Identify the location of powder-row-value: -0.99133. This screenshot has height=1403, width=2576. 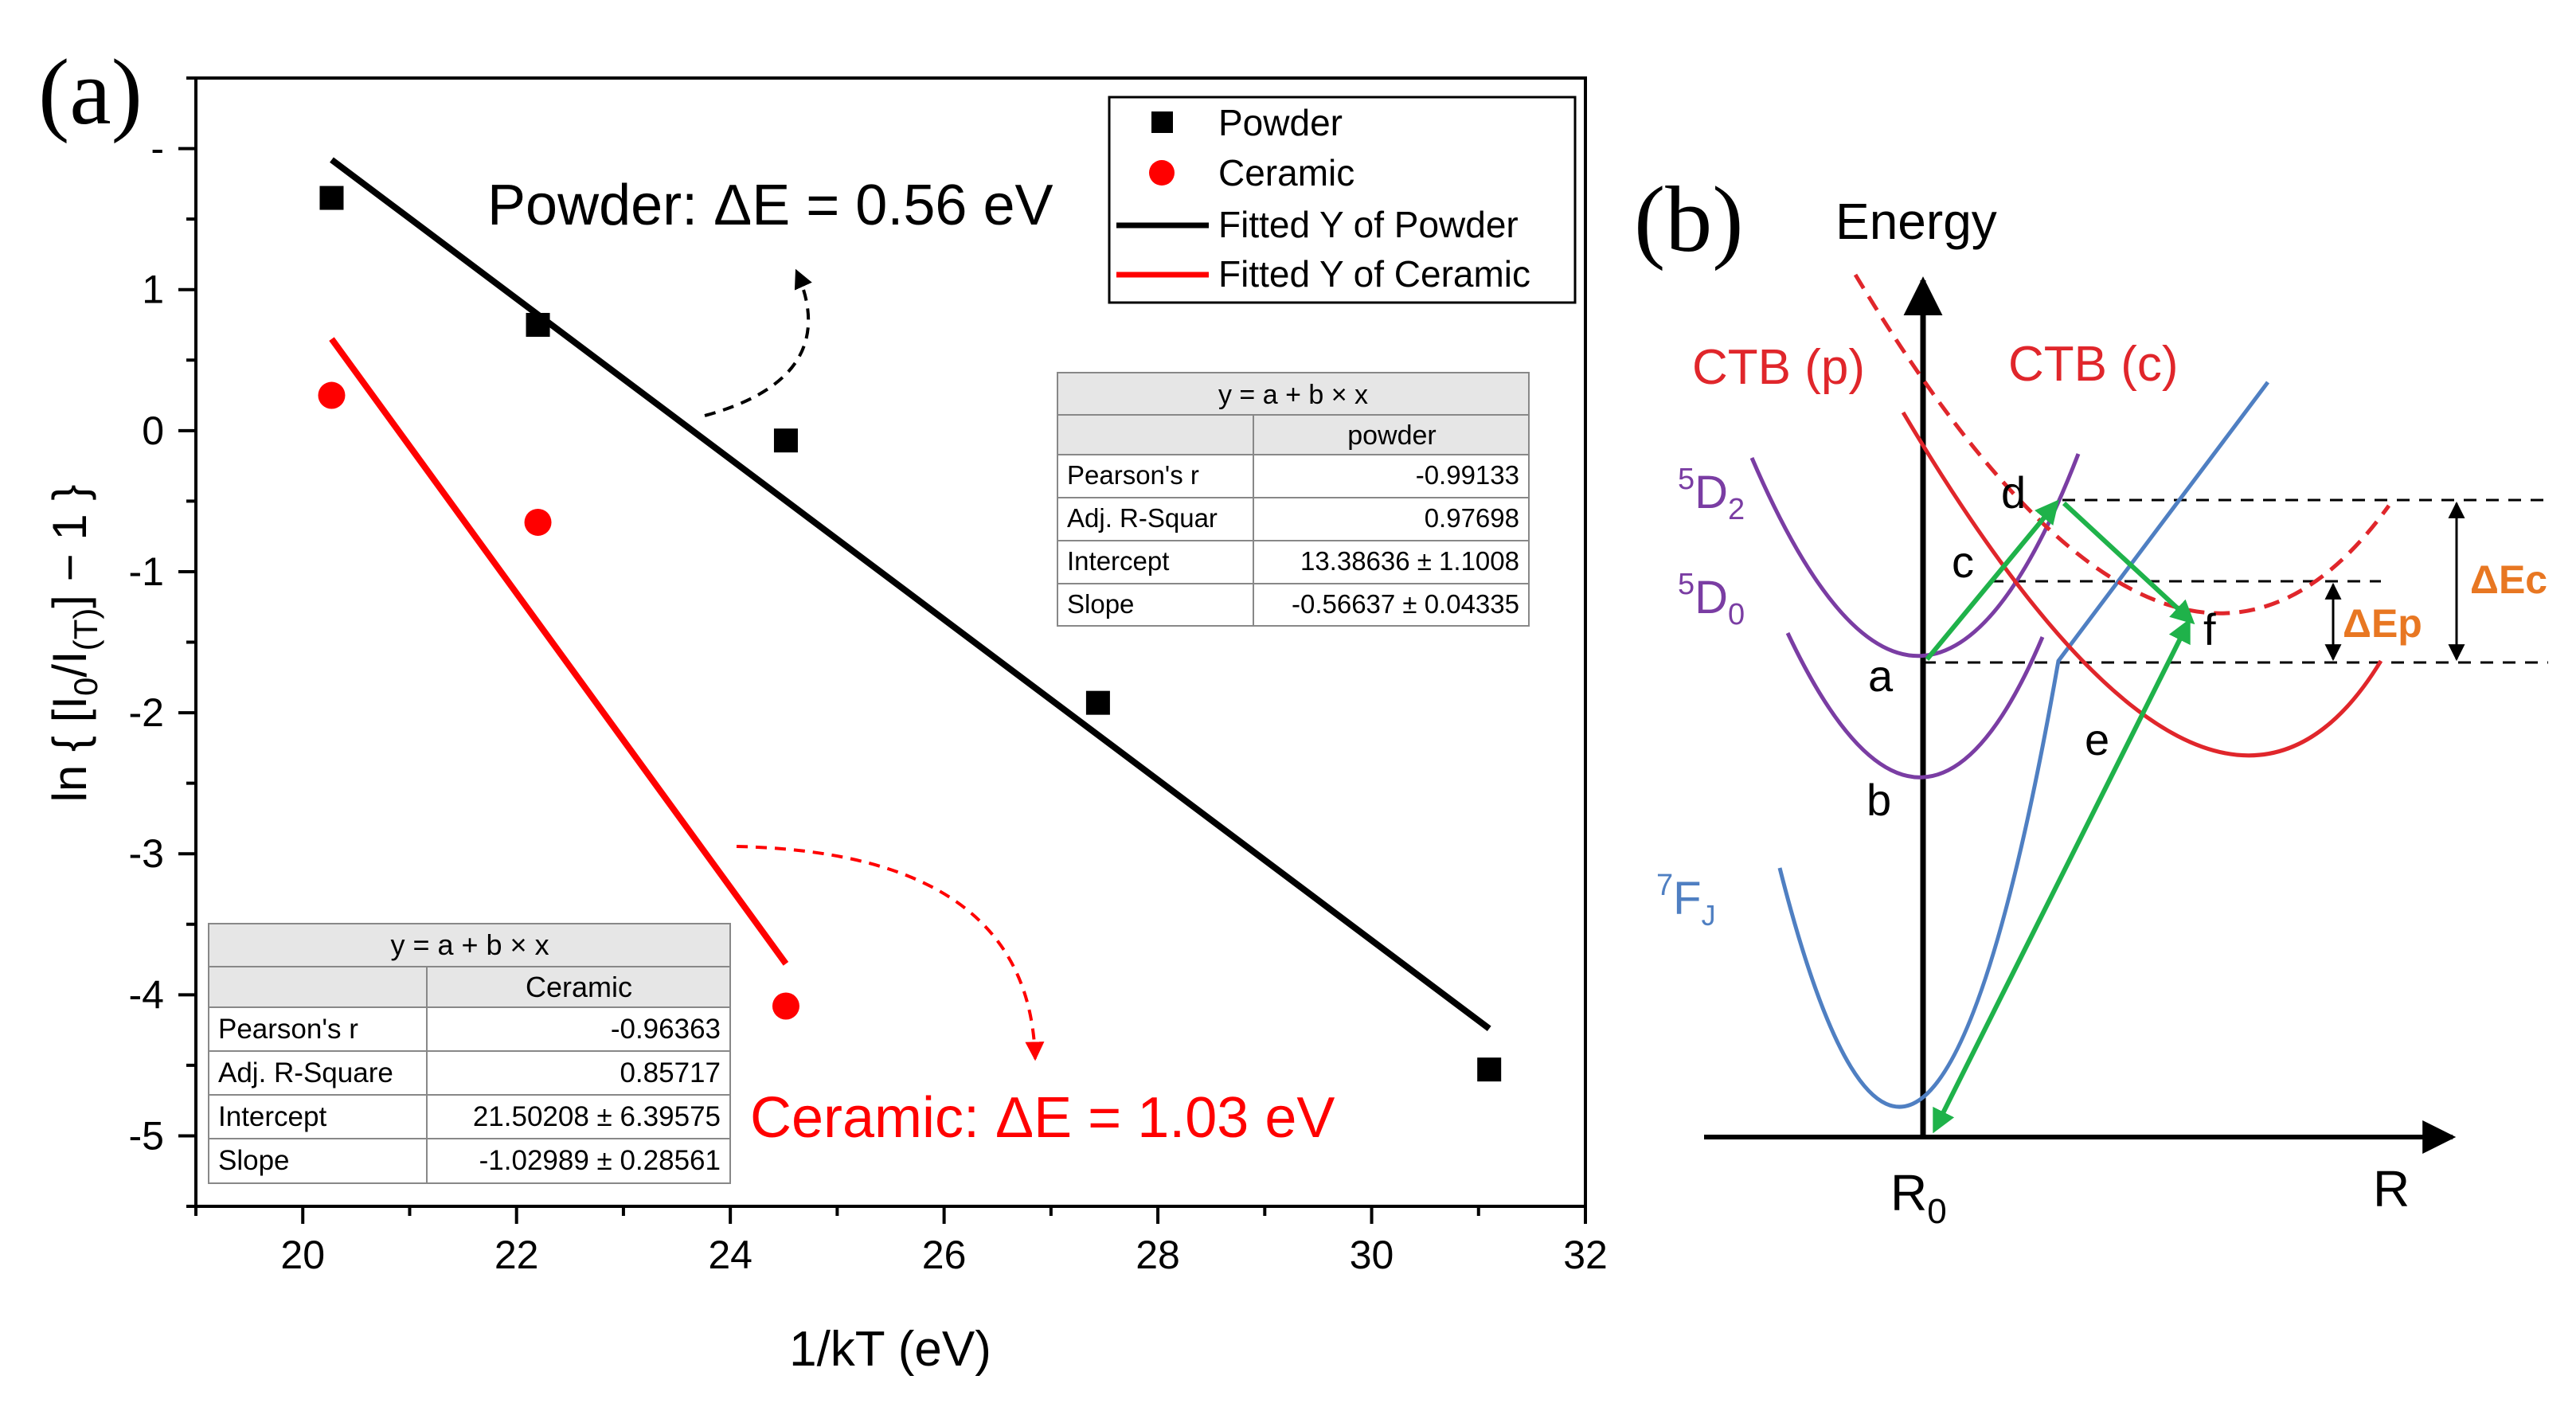
(1467, 475).